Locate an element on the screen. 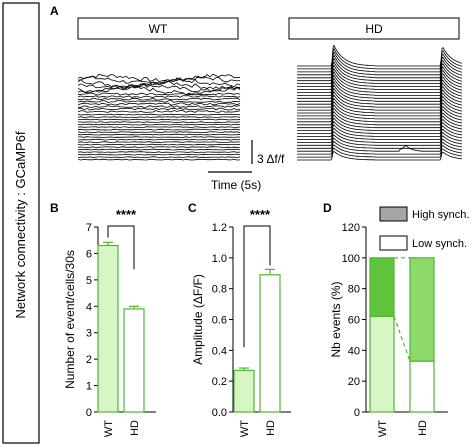 The height and width of the screenshot is (446, 474). y-tick-label: 20 is located at coordinates (354, 382).